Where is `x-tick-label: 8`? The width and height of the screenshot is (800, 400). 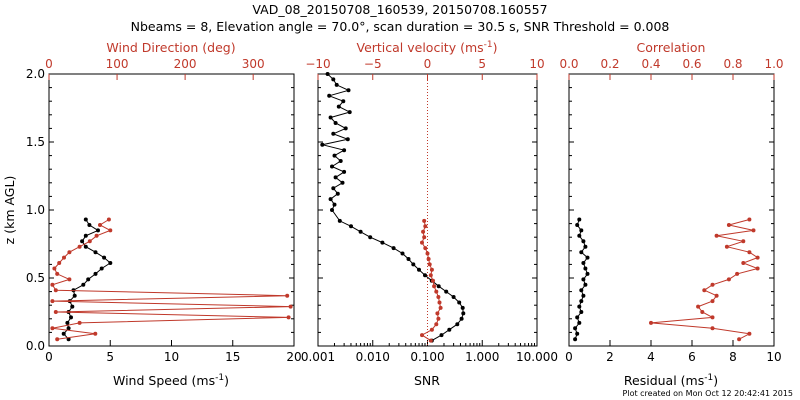 x-tick-label: 8 is located at coordinates (733, 357).